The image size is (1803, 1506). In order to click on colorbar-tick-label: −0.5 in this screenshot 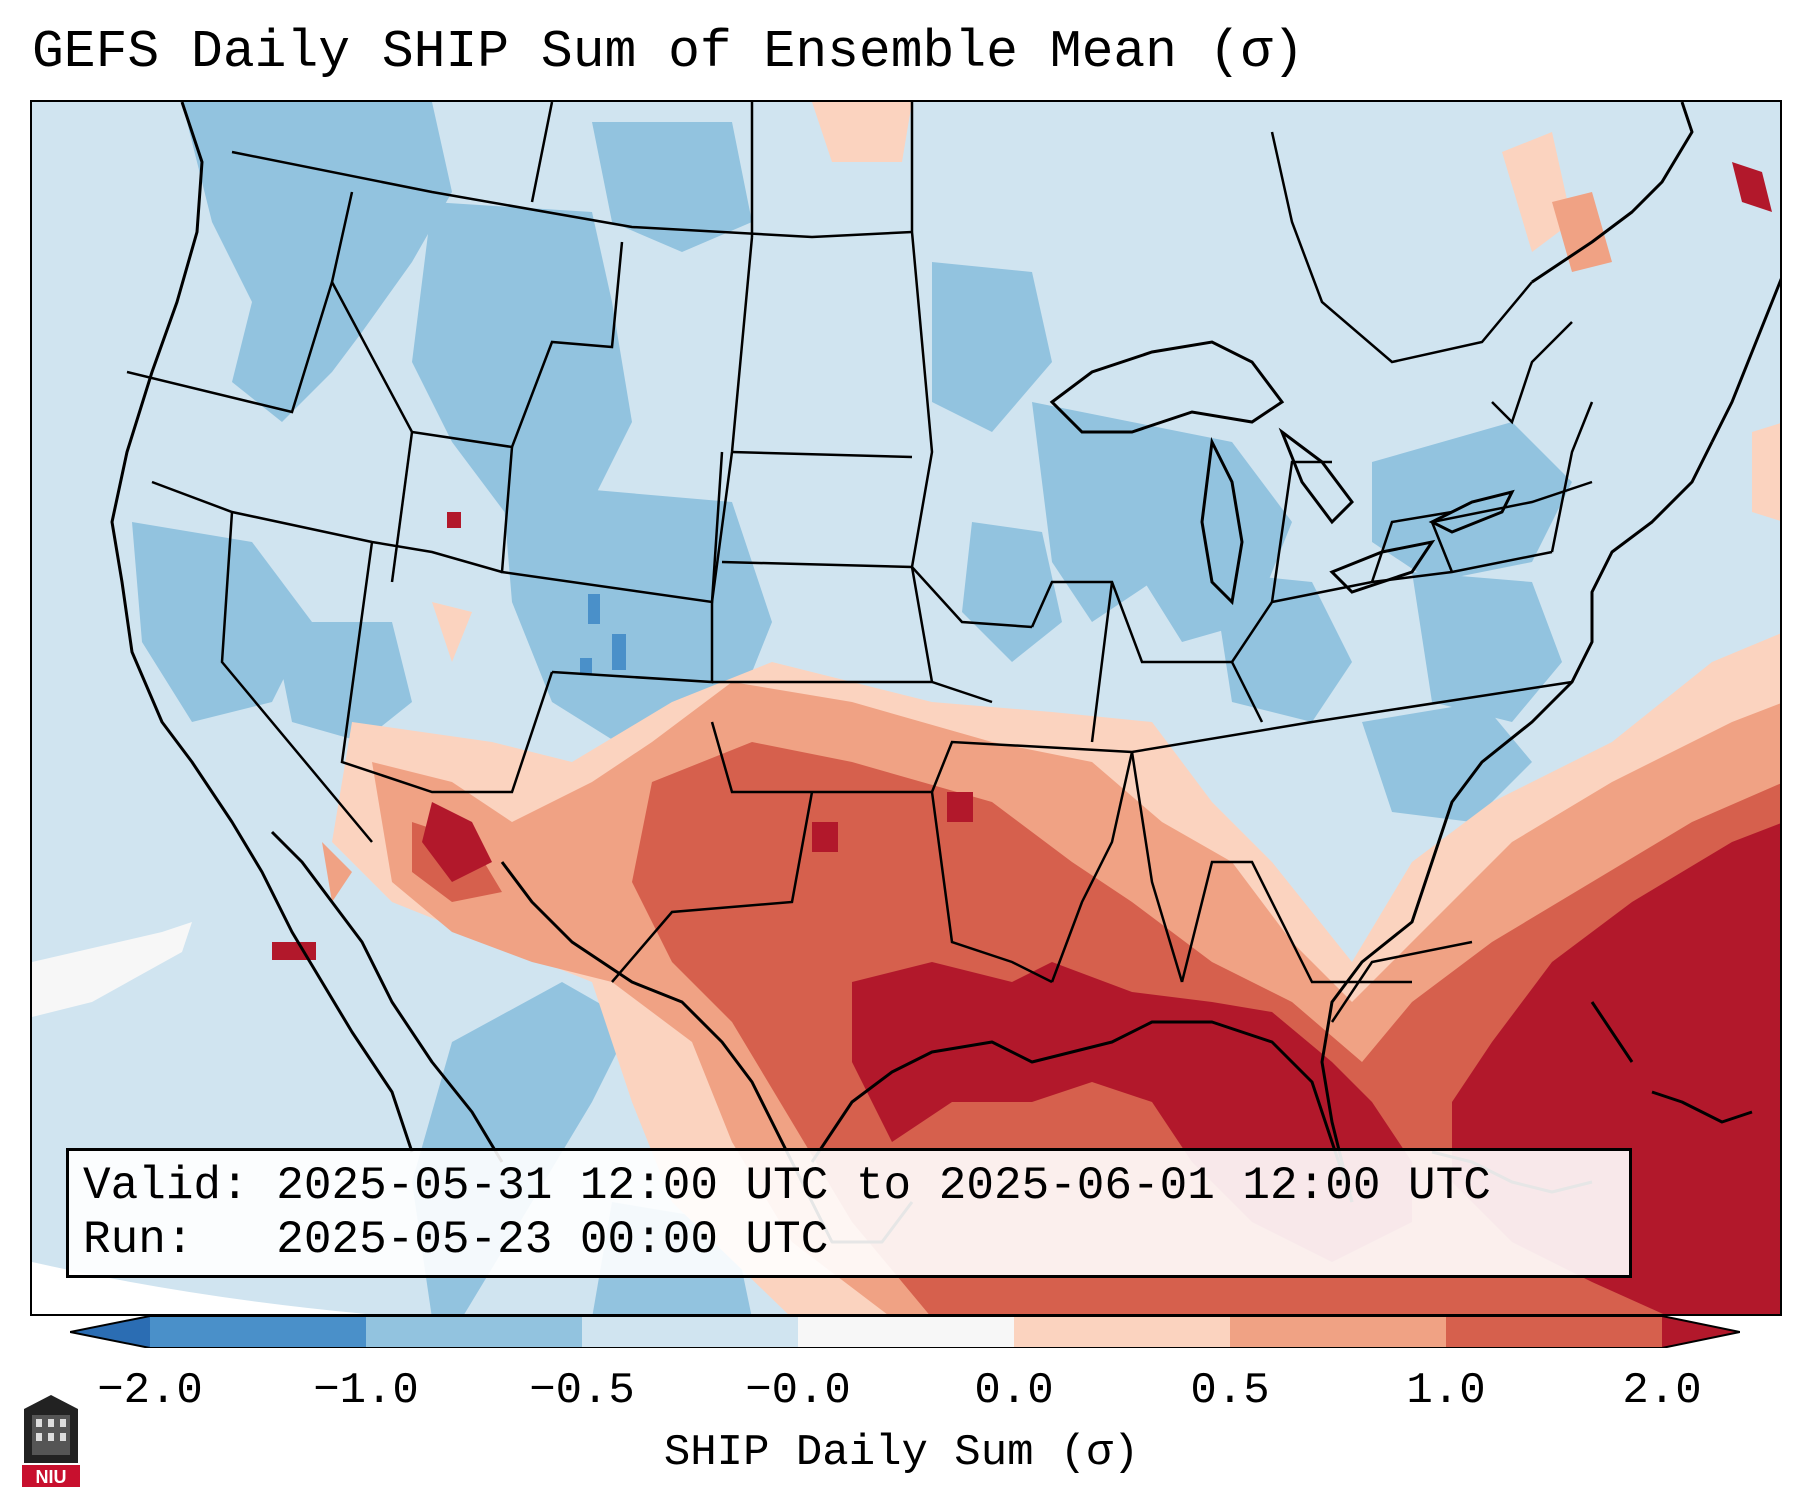, I will do `click(582, 1391)`.